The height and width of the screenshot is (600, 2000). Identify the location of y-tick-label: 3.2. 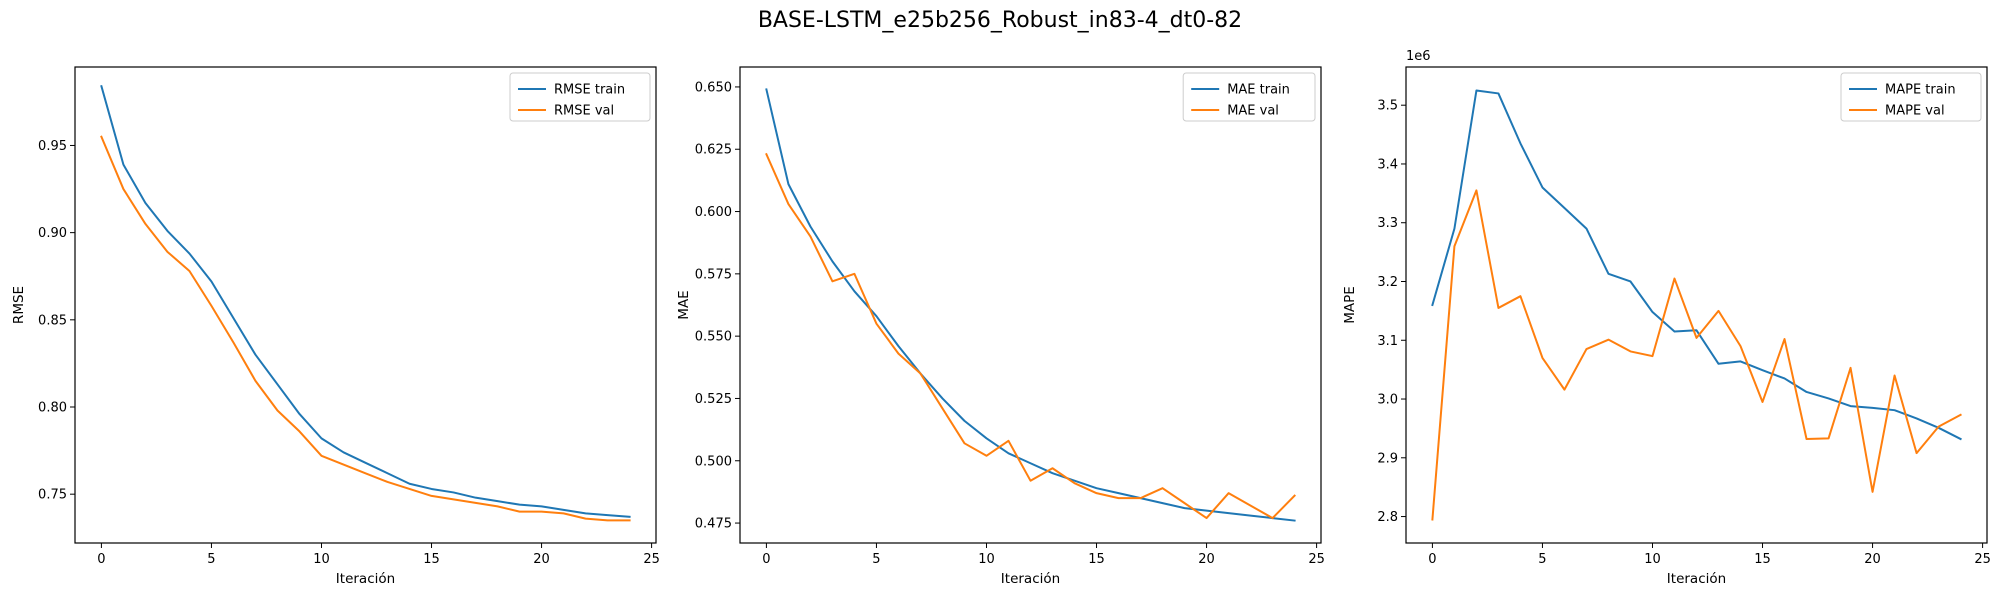
(1387, 282).